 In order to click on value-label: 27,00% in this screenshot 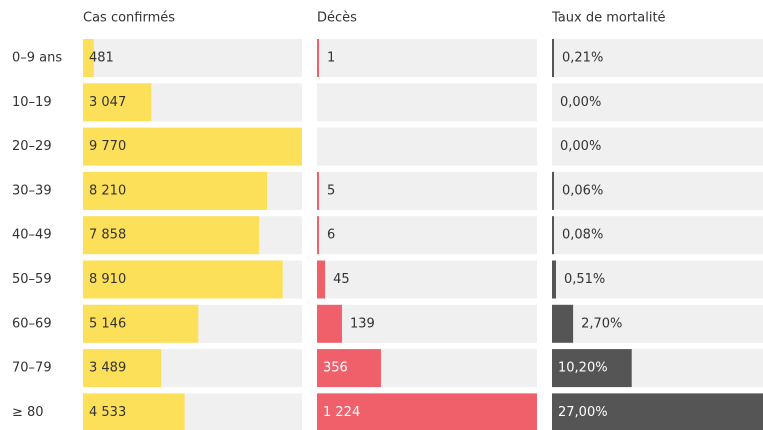, I will do `click(583, 412)`.